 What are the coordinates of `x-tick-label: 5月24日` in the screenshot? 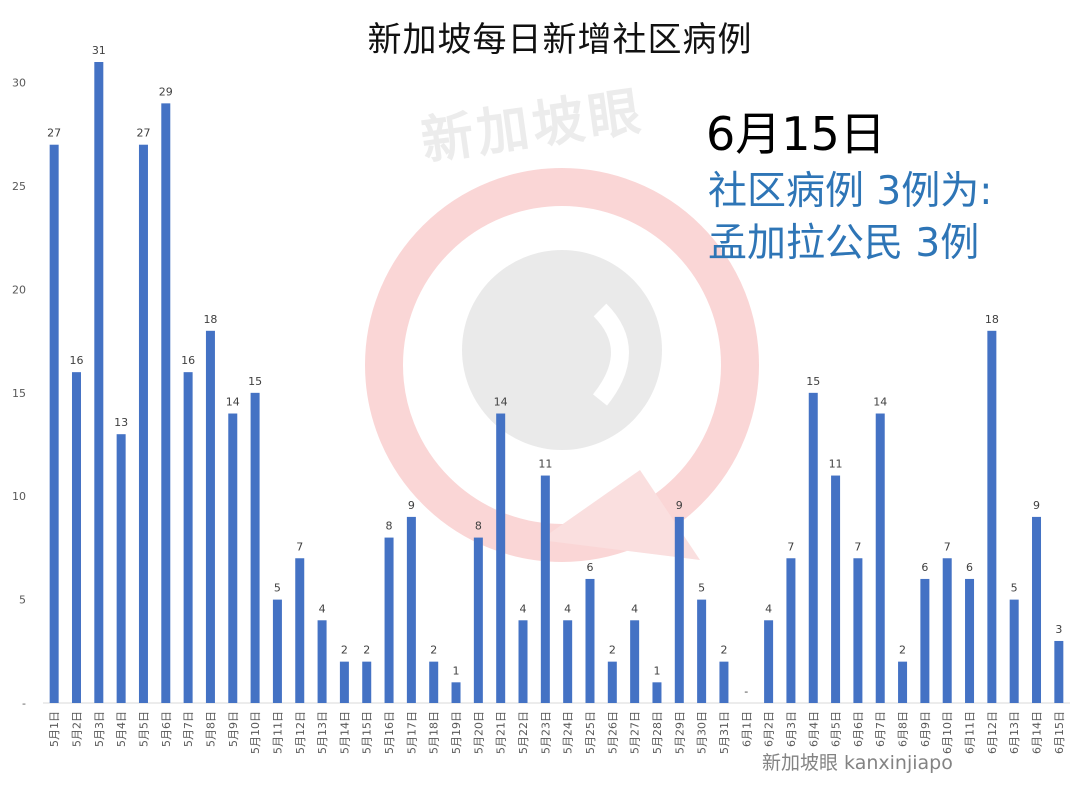 It's located at (568, 732).